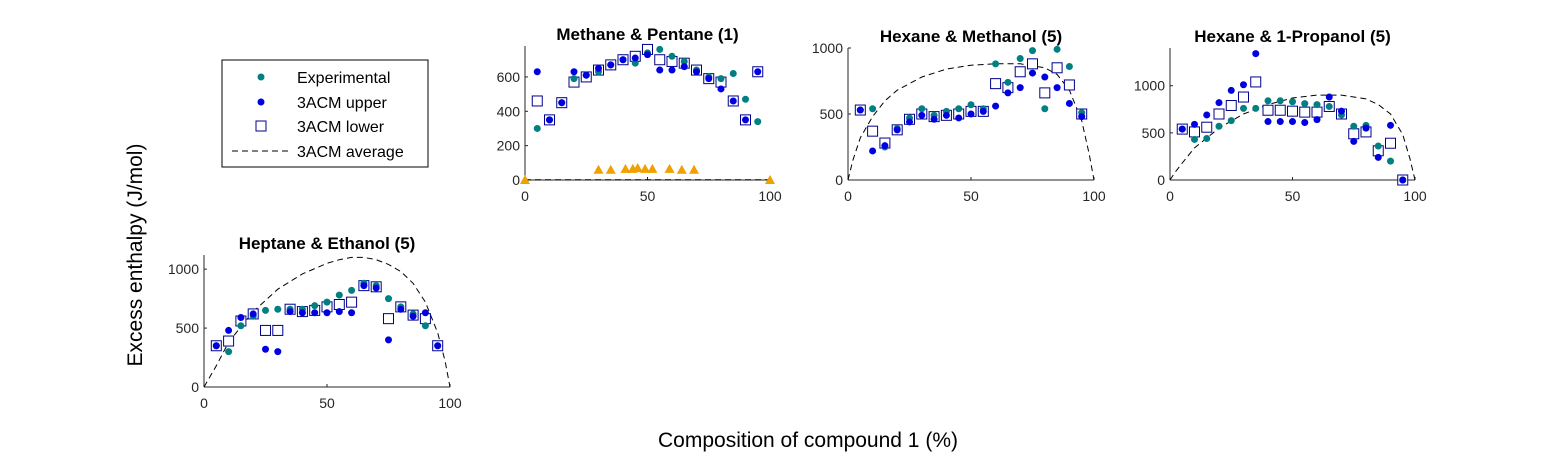  I want to click on legend-upper-marker, so click(261, 102).